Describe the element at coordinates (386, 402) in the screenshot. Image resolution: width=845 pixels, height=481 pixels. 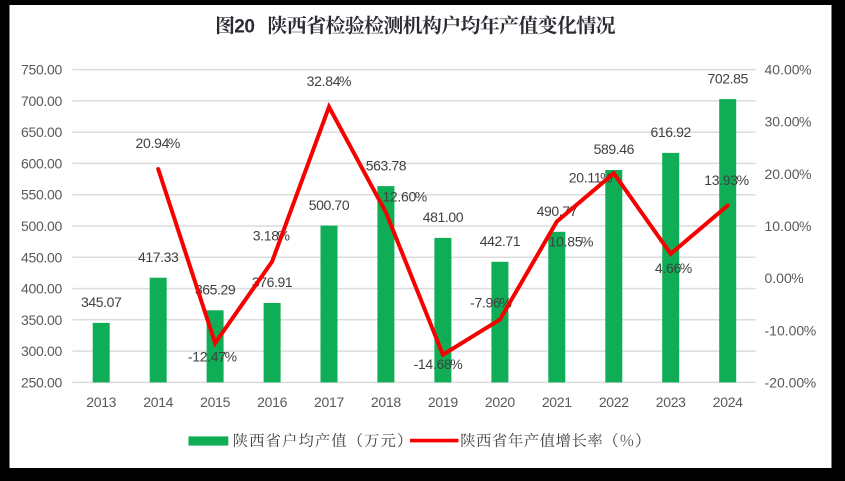
I see `svg-text: 2018` at that location.